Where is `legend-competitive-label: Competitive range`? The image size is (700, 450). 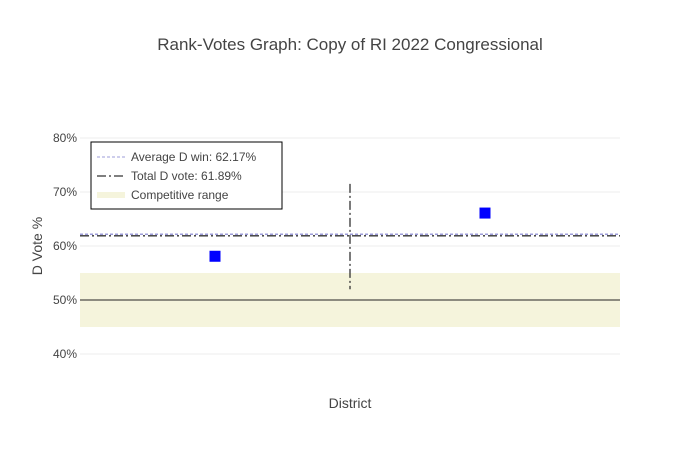
legend-competitive-label: Competitive range is located at coordinates (180, 195).